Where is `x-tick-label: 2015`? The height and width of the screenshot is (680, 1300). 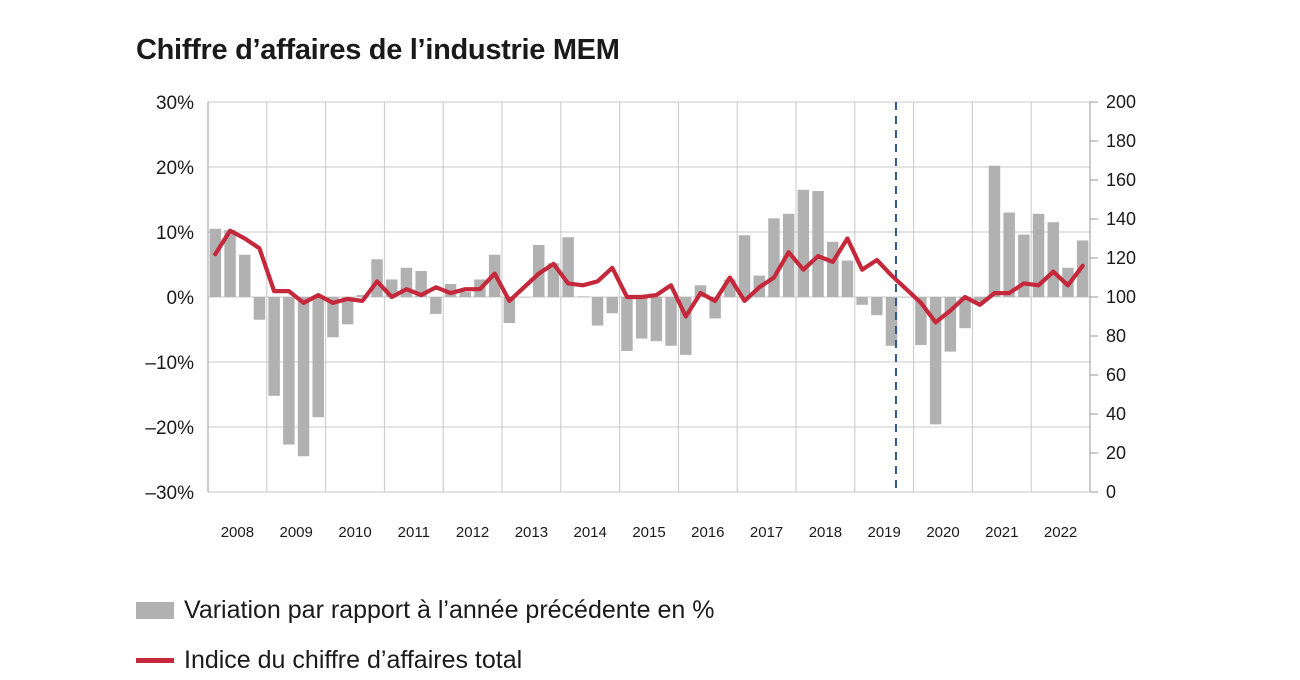 x-tick-label: 2015 is located at coordinates (648, 532).